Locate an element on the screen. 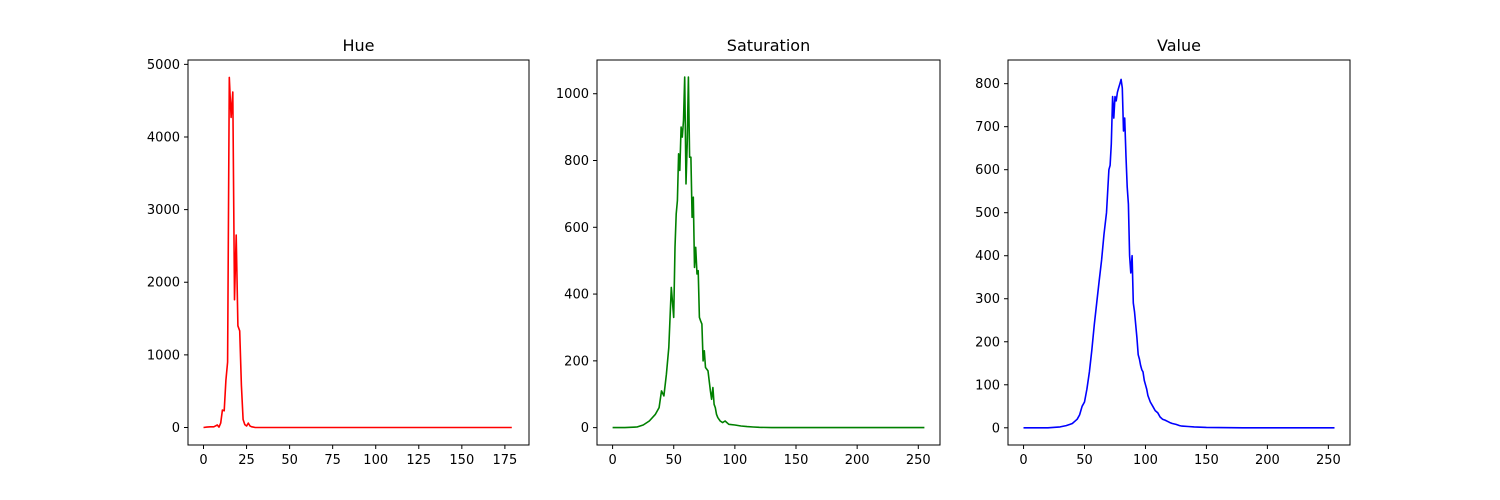 Image resolution: width=1500 pixels, height=500 pixels. x-tick-label: 25 is located at coordinates (246, 460).